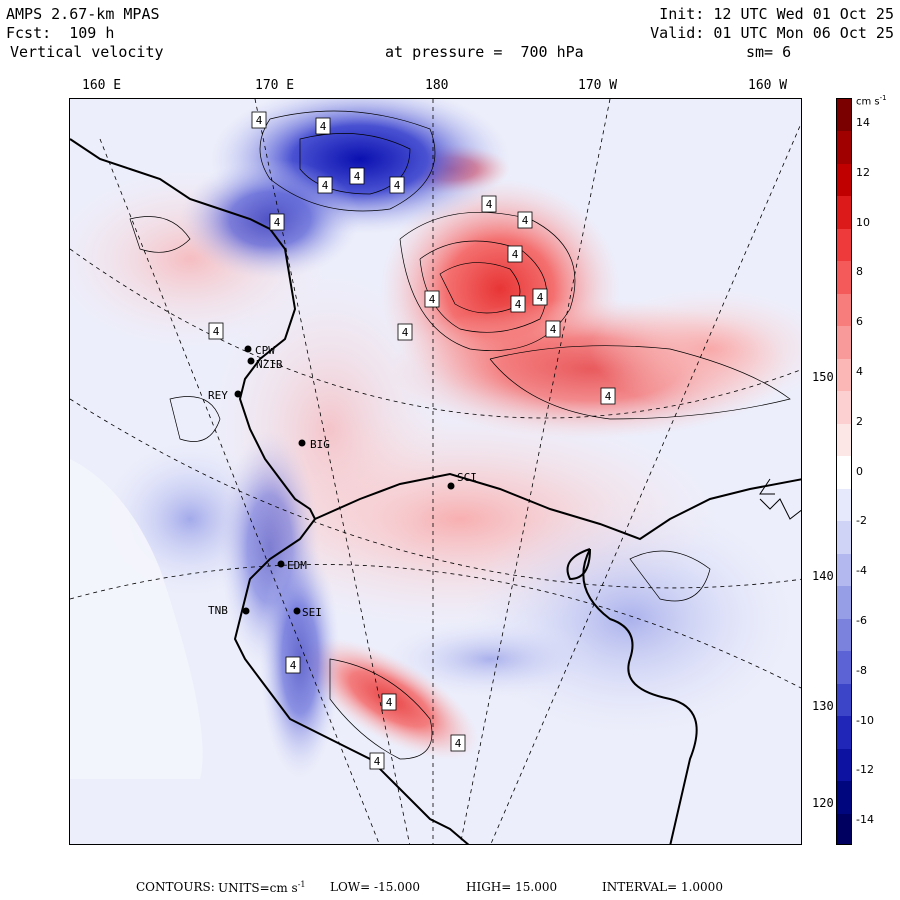  Describe the element at coordinates (229, 610) in the screenshot. I see `station-tnb: TNB` at that location.